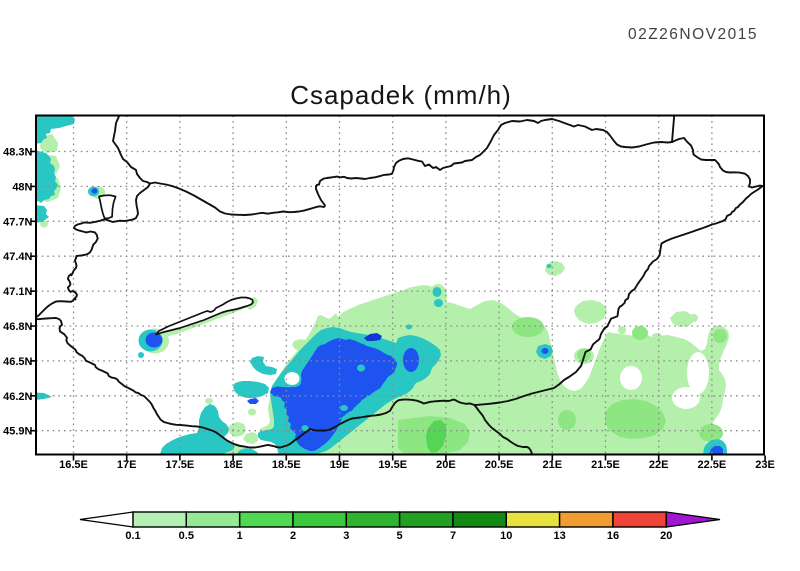  What do you see at coordinates (240, 536) in the screenshot?
I see `svg-text: 1` at bounding box center [240, 536].